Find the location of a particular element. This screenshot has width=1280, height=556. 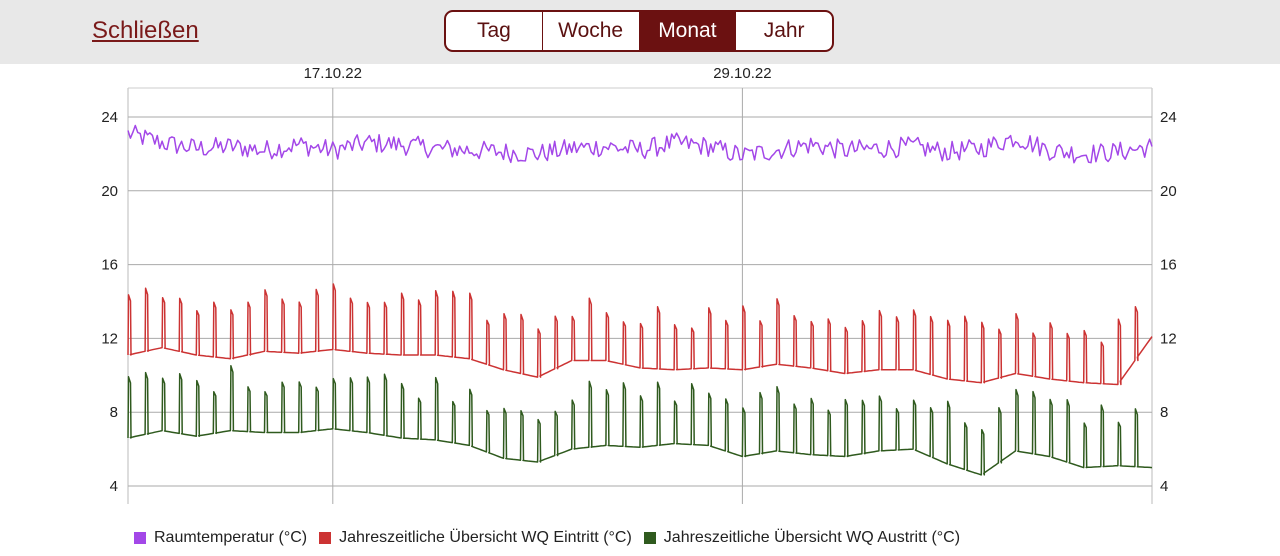

y-tick-label-right: 16 is located at coordinates (1168, 265).